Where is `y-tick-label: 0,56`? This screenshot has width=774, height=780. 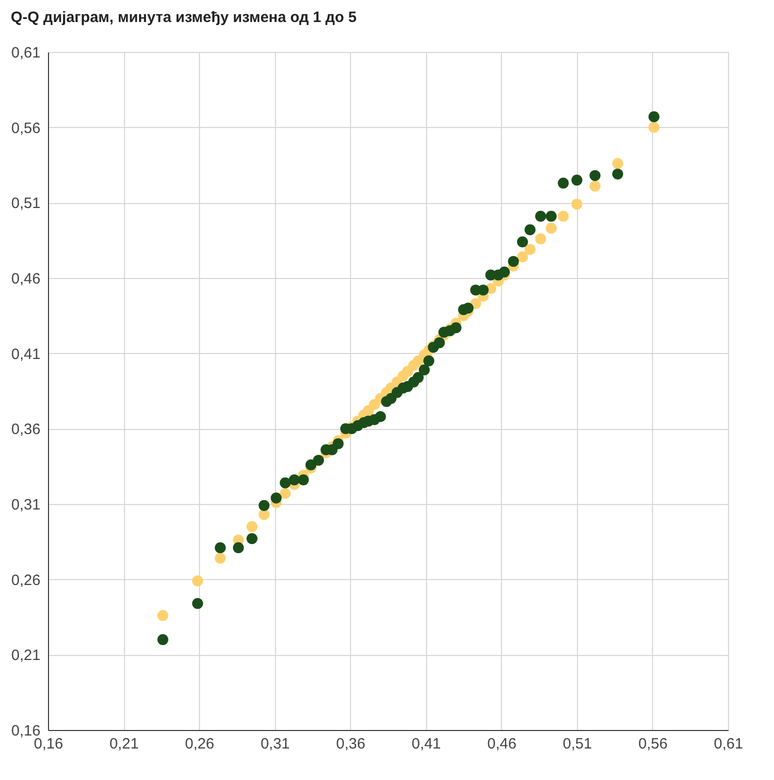
y-tick-label: 0,56 is located at coordinates (25, 128).